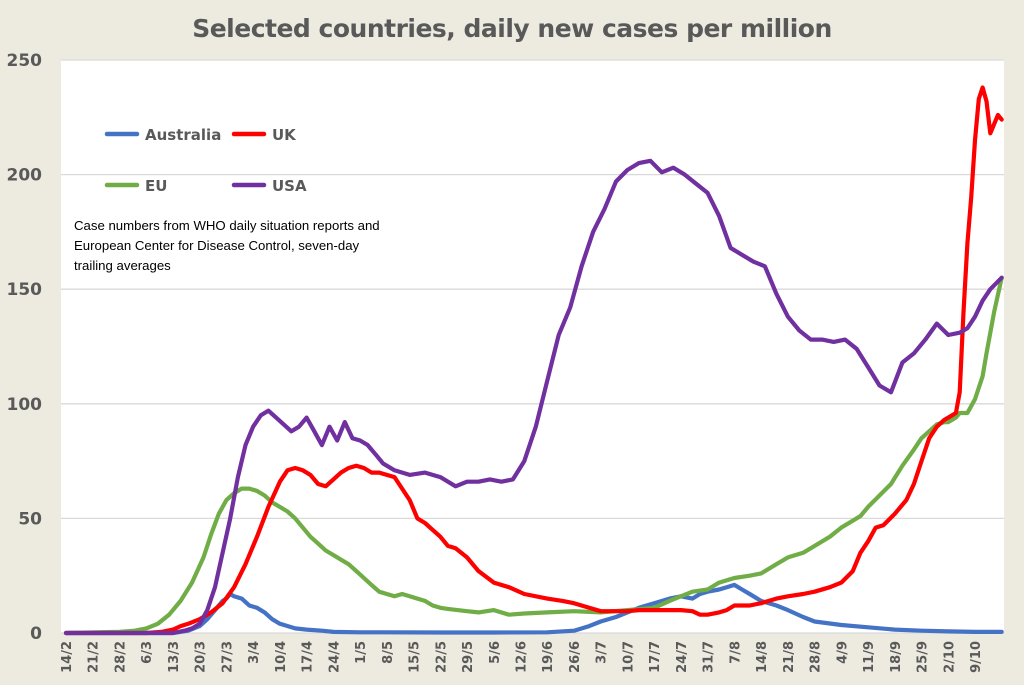  What do you see at coordinates (30, 519) in the screenshot?
I see `y-tick-label: 50` at bounding box center [30, 519].